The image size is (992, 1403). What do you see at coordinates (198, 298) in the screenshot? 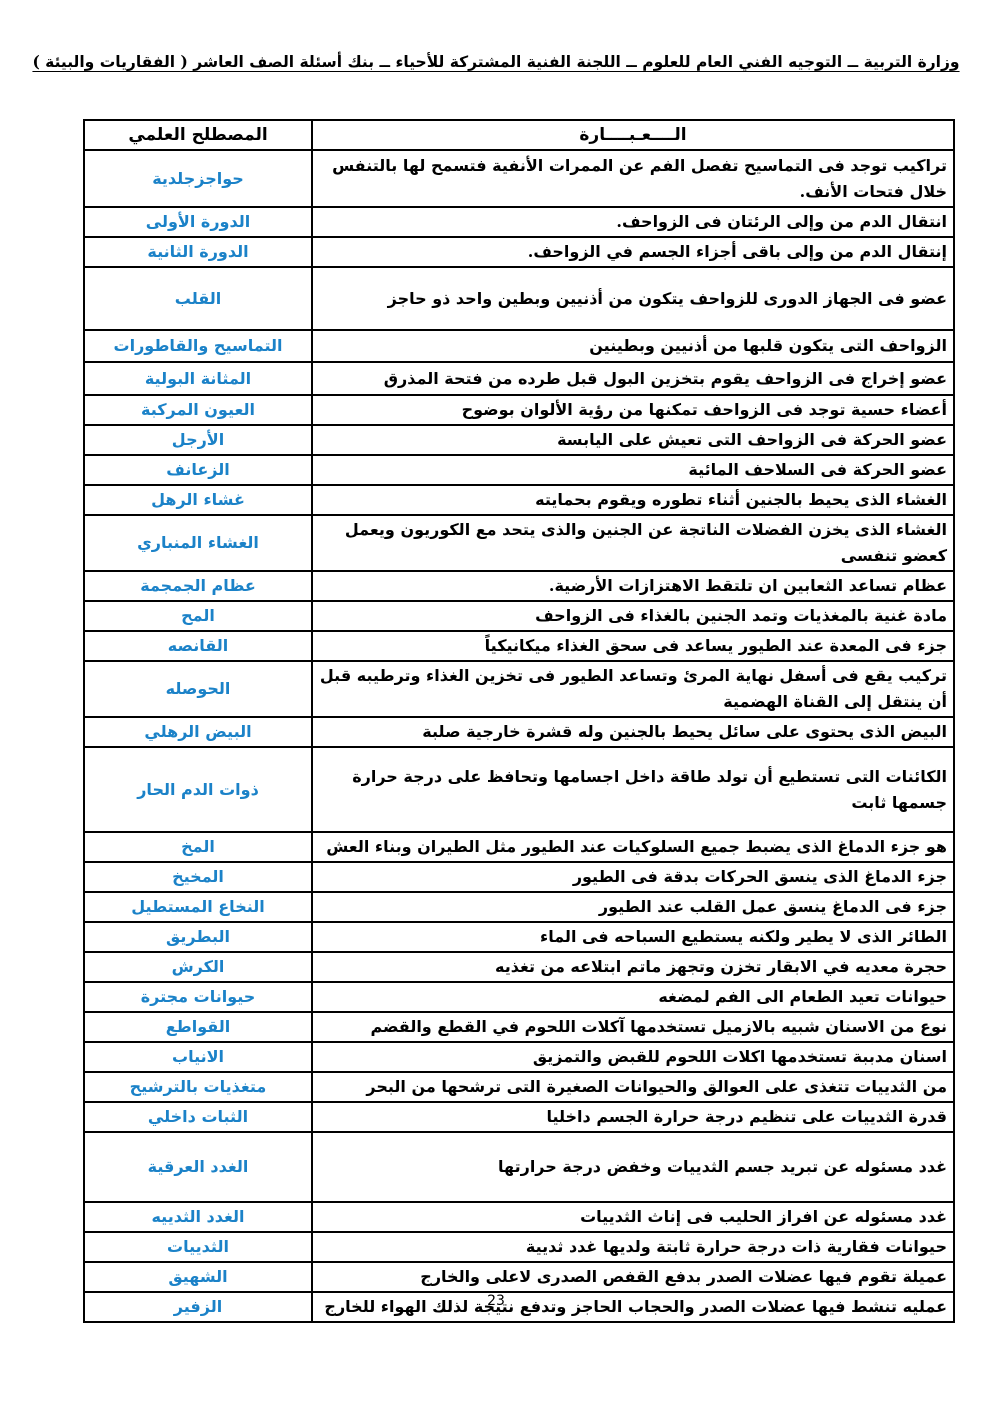
I see `term-cell: القلب` at bounding box center [198, 298].